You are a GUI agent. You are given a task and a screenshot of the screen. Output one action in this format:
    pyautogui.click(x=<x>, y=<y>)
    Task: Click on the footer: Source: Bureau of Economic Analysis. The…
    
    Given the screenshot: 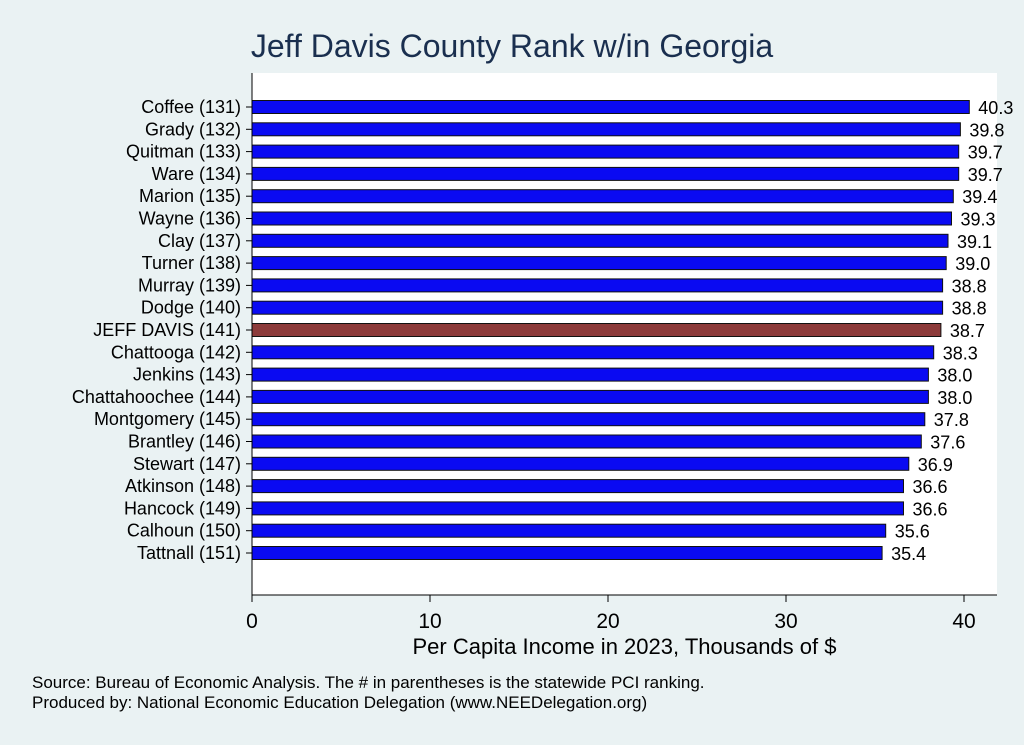 What is the action you would take?
    pyautogui.click(x=368, y=693)
    